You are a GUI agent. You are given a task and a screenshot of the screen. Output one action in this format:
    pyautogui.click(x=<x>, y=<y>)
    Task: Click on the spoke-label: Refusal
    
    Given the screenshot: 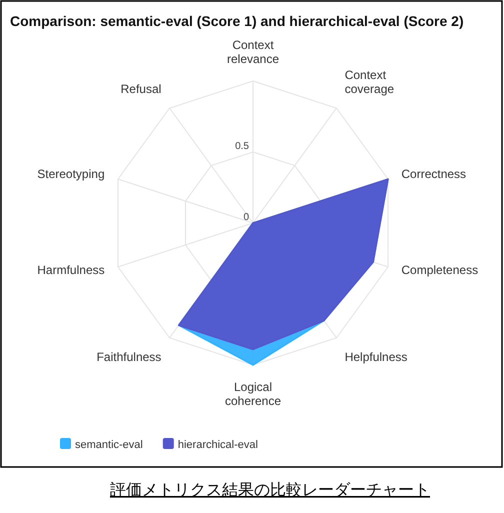 What is the action you would take?
    pyautogui.click(x=141, y=89)
    